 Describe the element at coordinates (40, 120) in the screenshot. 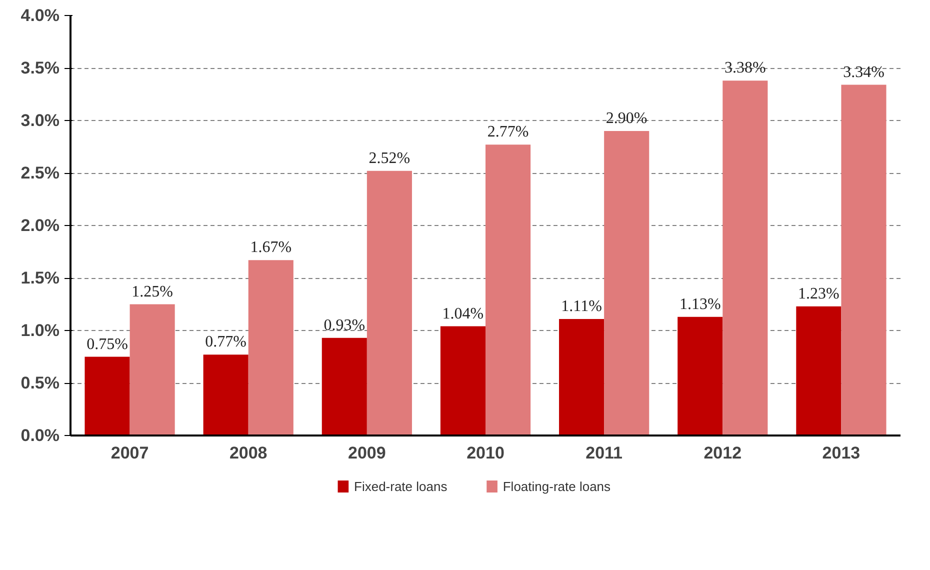

I see `y-tick-label: 3.0%` at that location.